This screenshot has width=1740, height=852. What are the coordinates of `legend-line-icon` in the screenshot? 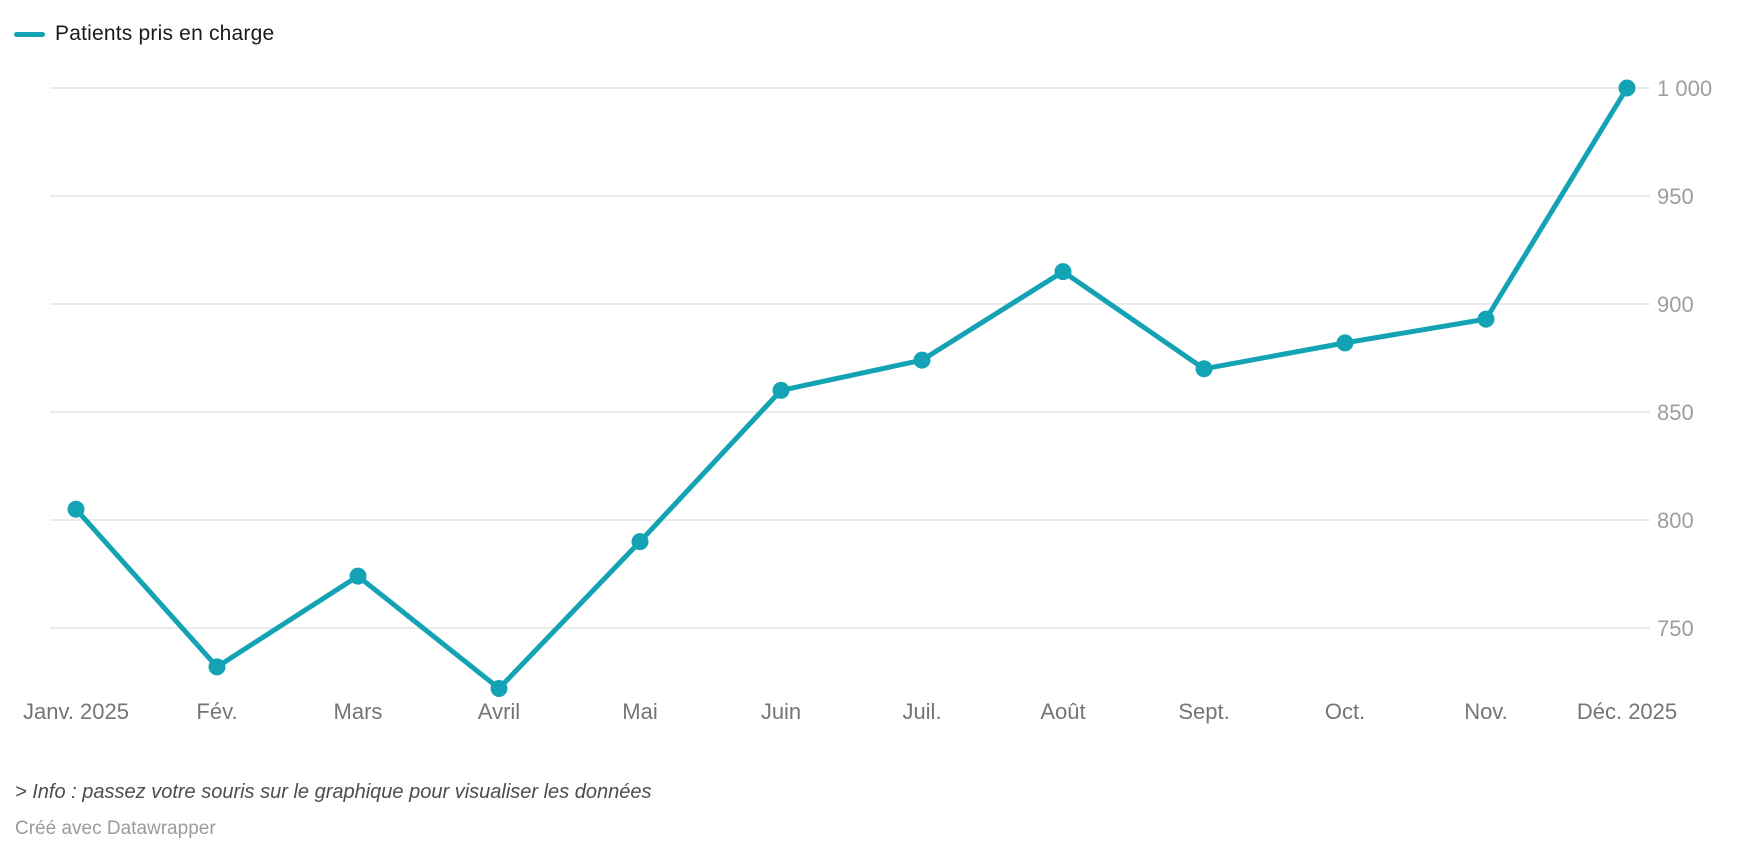 It's located at (29, 34).